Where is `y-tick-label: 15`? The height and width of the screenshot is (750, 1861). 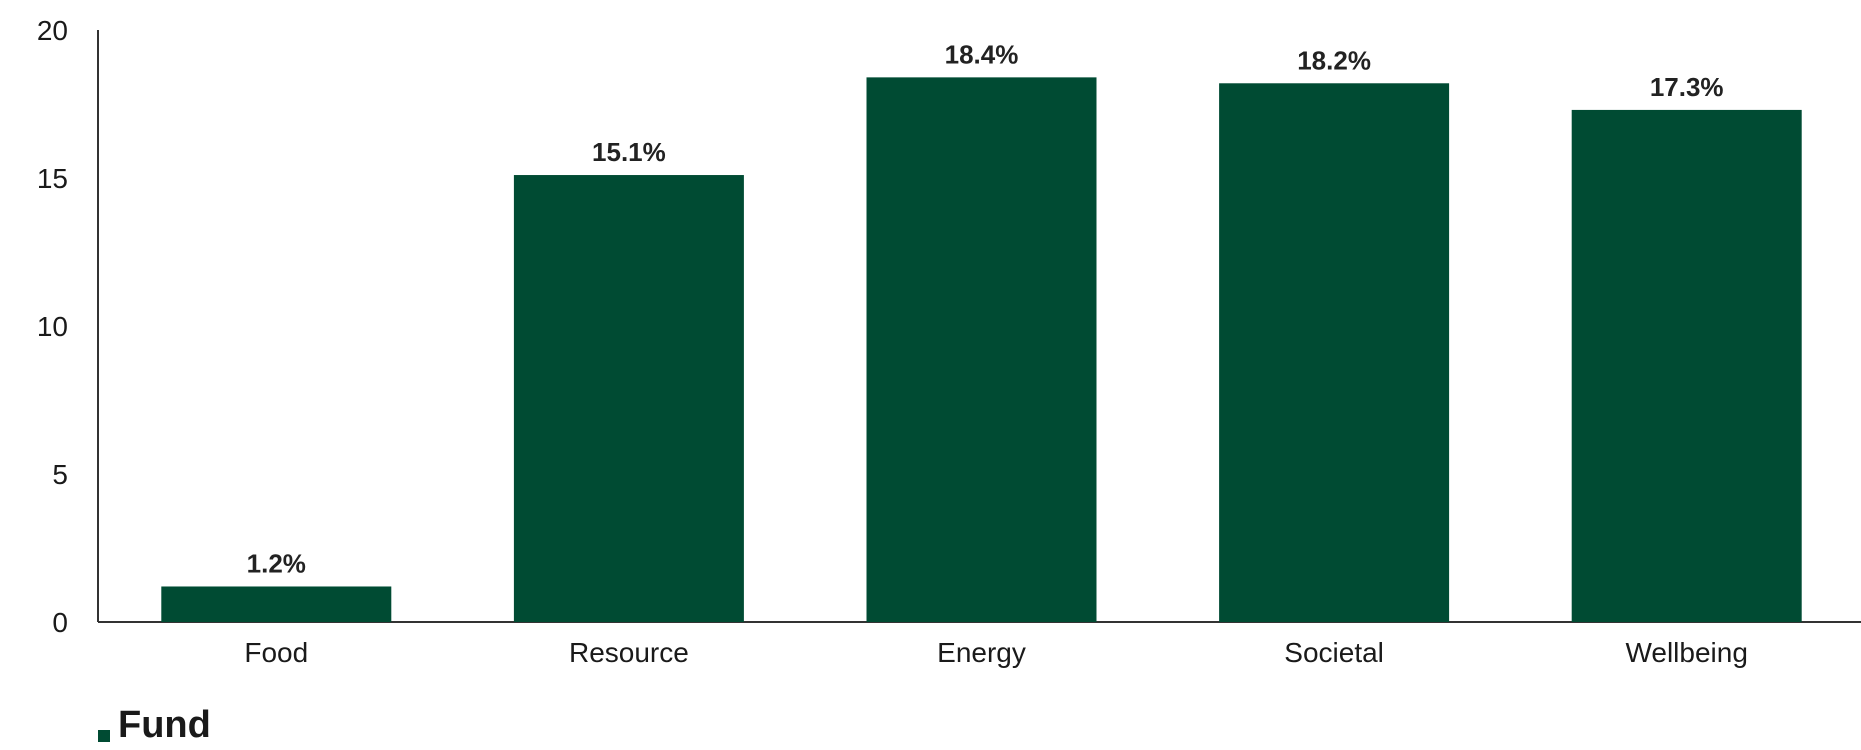
y-tick-label: 15 is located at coordinates (52, 178).